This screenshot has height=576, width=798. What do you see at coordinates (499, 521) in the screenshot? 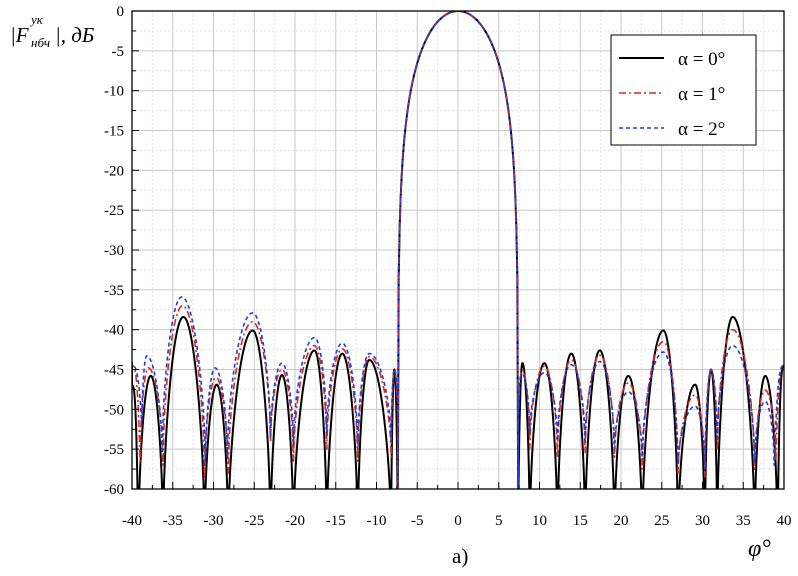
I see `x-tick-label: 5` at bounding box center [499, 521].